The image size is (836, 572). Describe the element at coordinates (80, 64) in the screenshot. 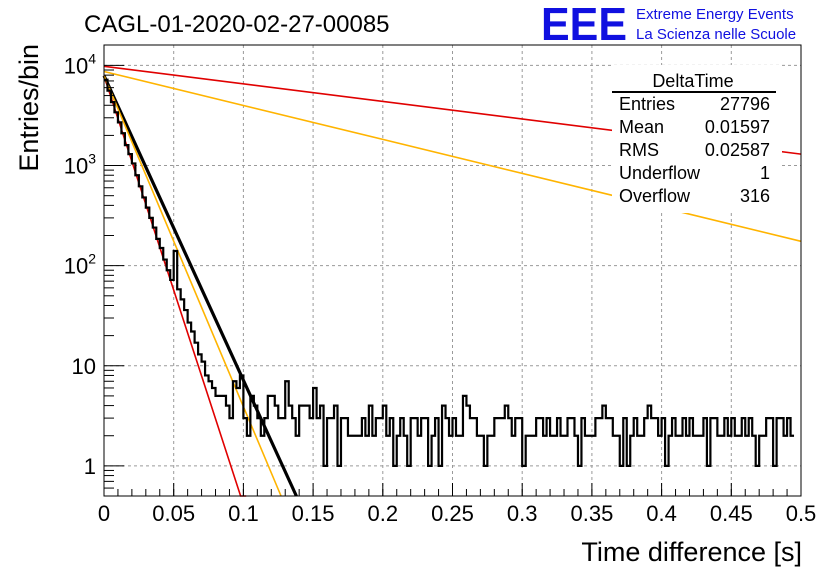

I see `y-tick-label: 10⁴` at that location.